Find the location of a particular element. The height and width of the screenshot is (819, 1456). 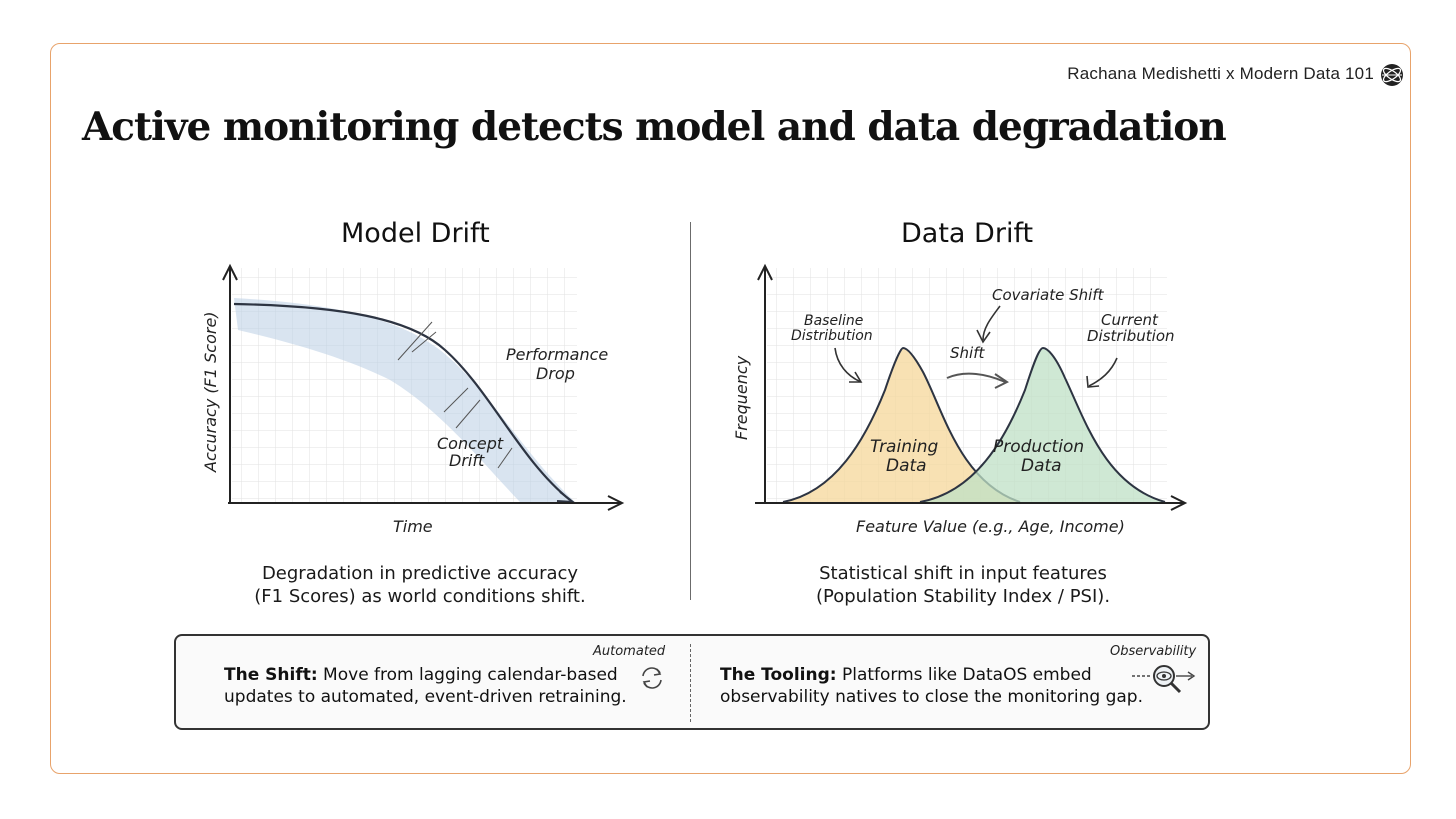

performance-drop-label-1: Performance is located at coordinates (557, 354).